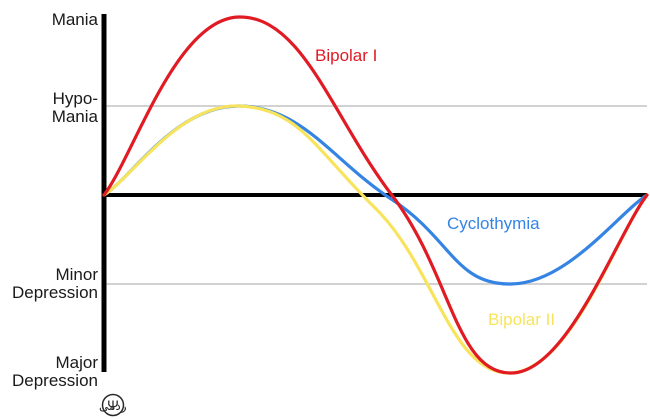 The height and width of the screenshot is (419, 650). What do you see at coordinates (346, 55) in the screenshot?
I see `series-label: Bipolar I` at bounding box center [346, 55].